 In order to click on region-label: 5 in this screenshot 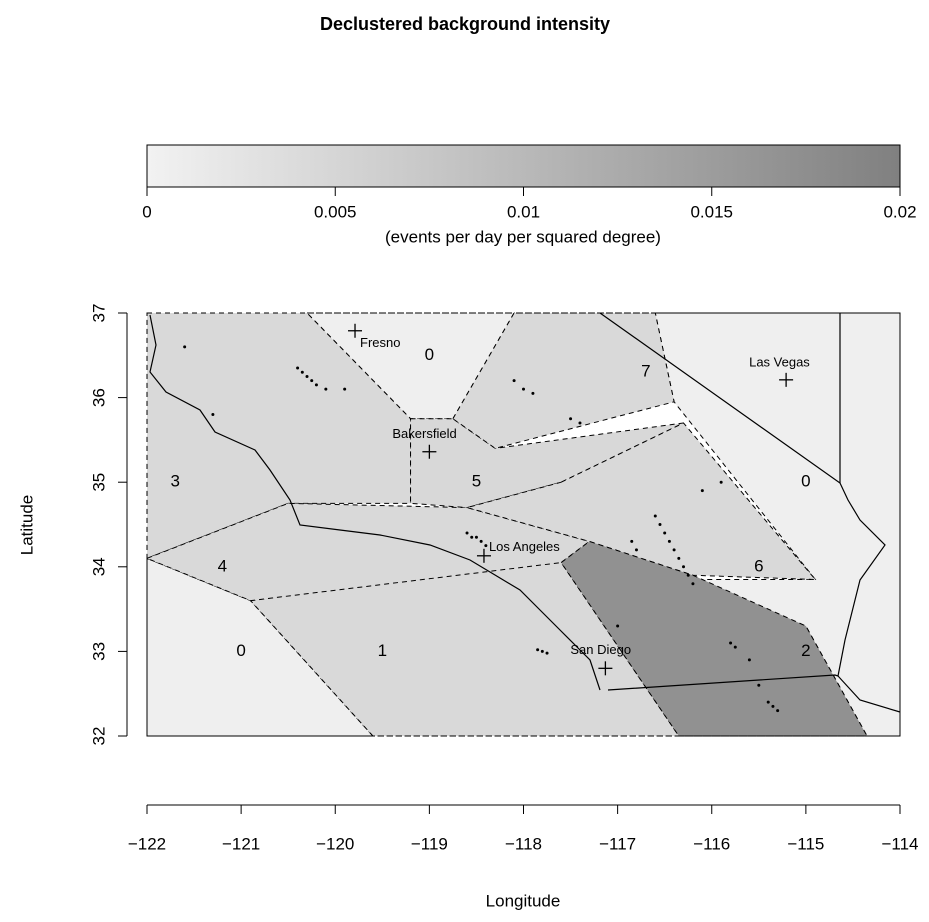, I will do `click(476, 481)`.